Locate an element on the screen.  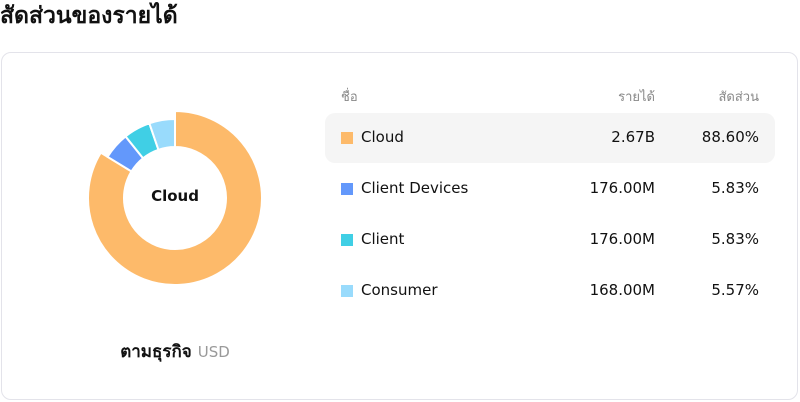
table-row: Client 176.00M 5.83% is located at coordinates (550, 240).